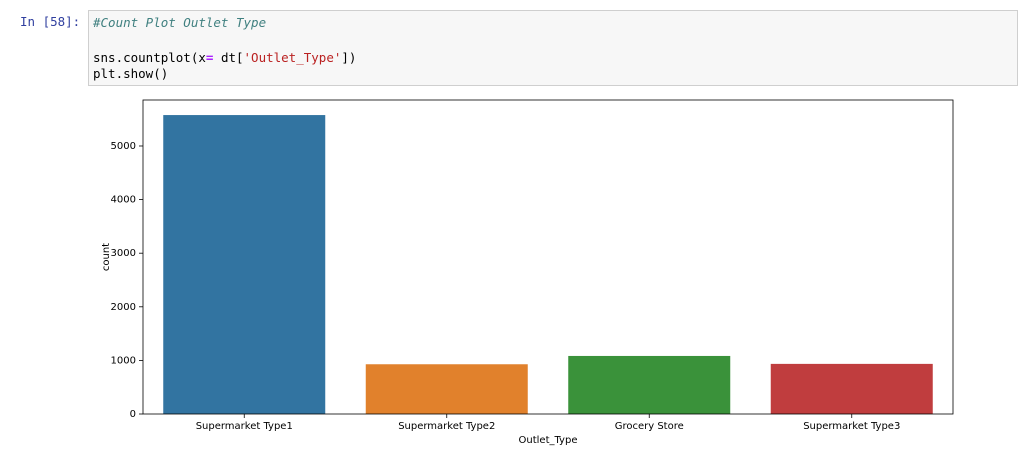 The width and height of the screenshot is (1024, 457). Describe the element at coordinates (123, 146) in the screenshot. I see `y-tick-label: 5000` at that location.